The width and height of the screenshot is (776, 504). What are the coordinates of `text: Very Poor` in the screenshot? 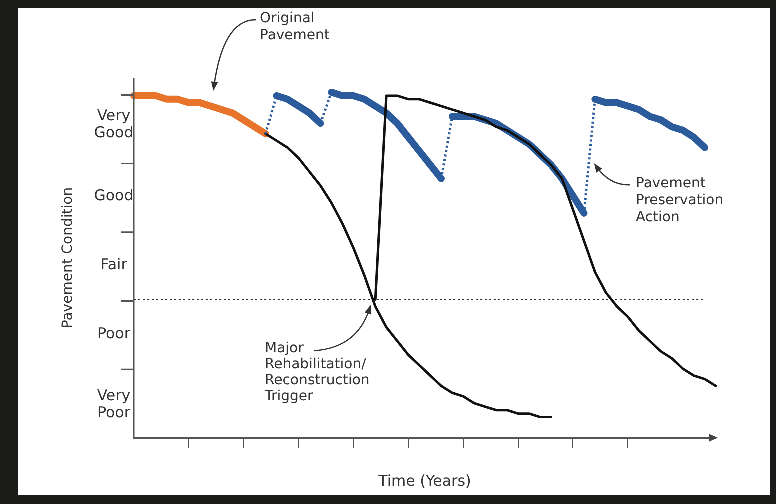 It's located at (114, 404).